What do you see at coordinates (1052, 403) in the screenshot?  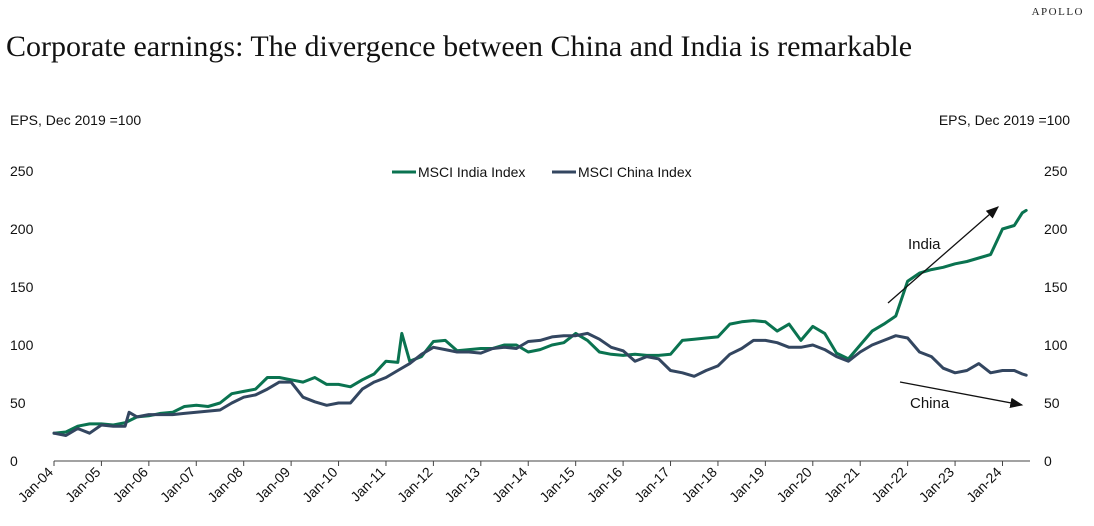 I see `y-tick-label-right: 50` at bounding box center [1052, 403].